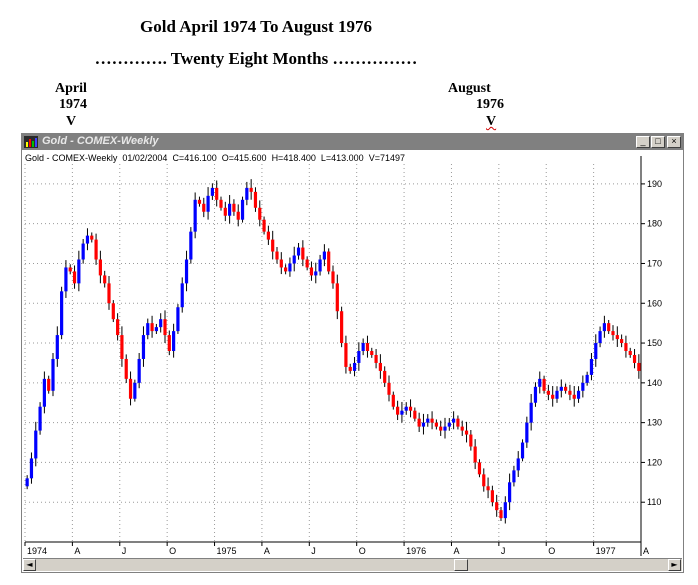 The width and height of the screenshot is (698, 585). What do you see at coordinates (29, 565) in the screenshot?
I see `scroll-left-arrow-icon: ◄` at bounding box center [29, 565].